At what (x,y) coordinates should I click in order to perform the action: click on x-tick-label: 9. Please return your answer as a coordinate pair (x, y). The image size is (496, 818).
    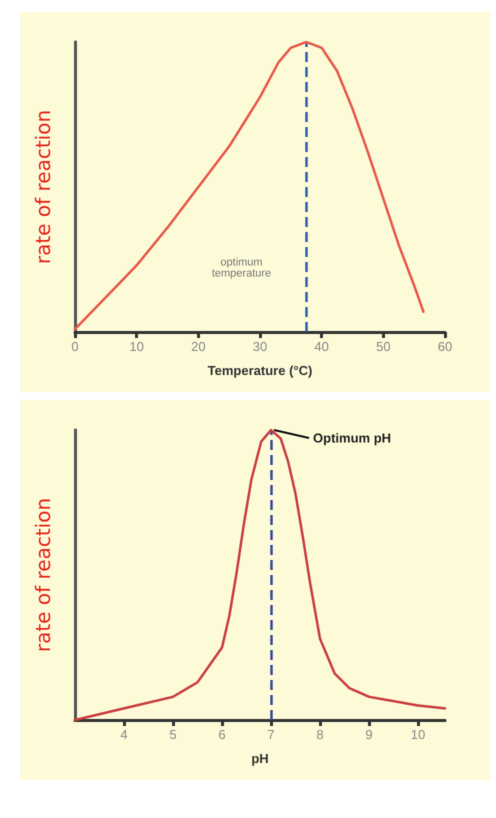
    Looking at the image, I should click on (369, 734).